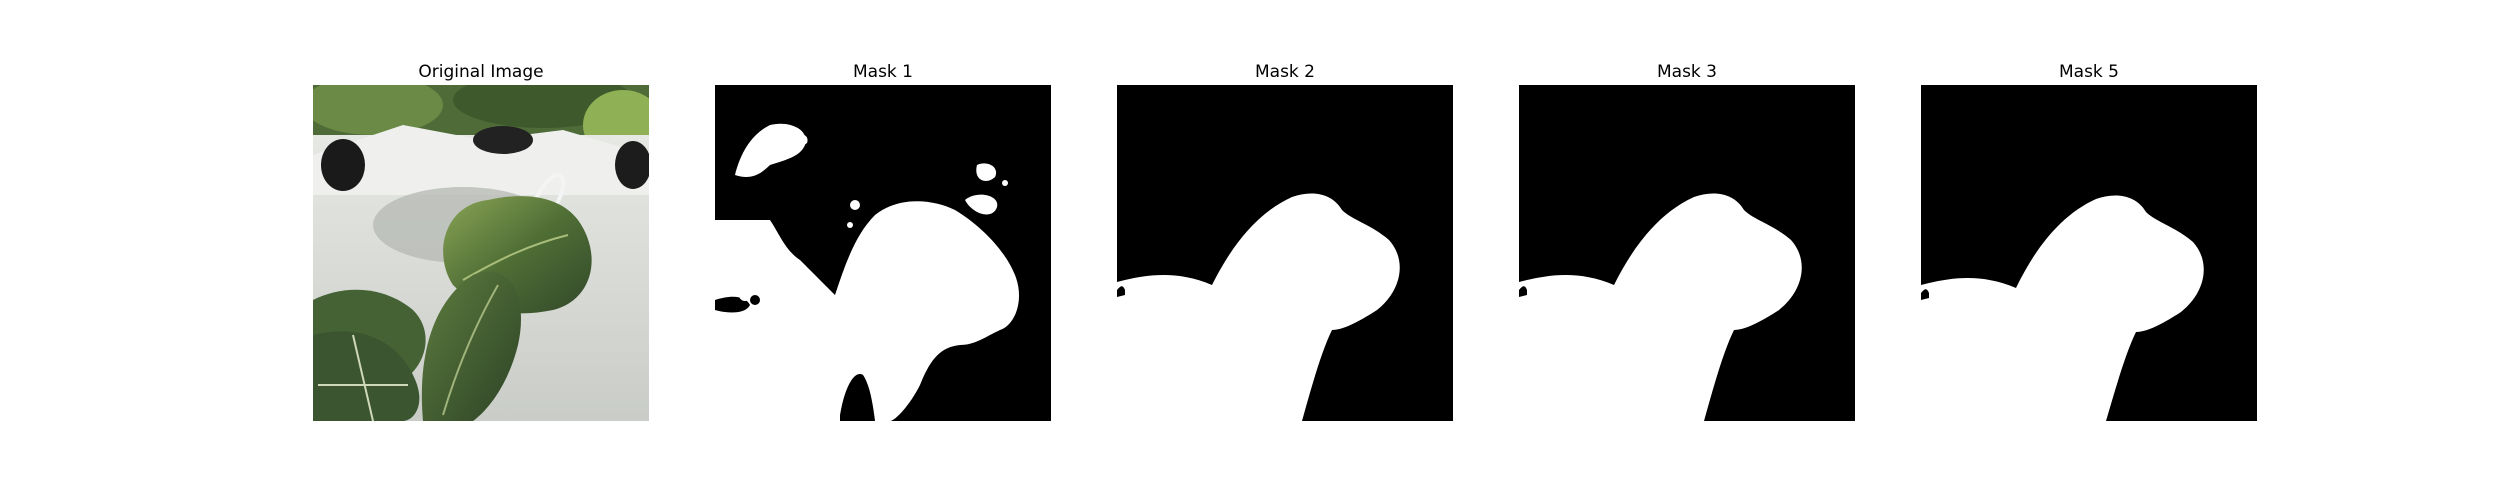  Describe the element at coordinates (481, 72) in the screenshot. I see `panel-title-original-image: Original Image` at that location.